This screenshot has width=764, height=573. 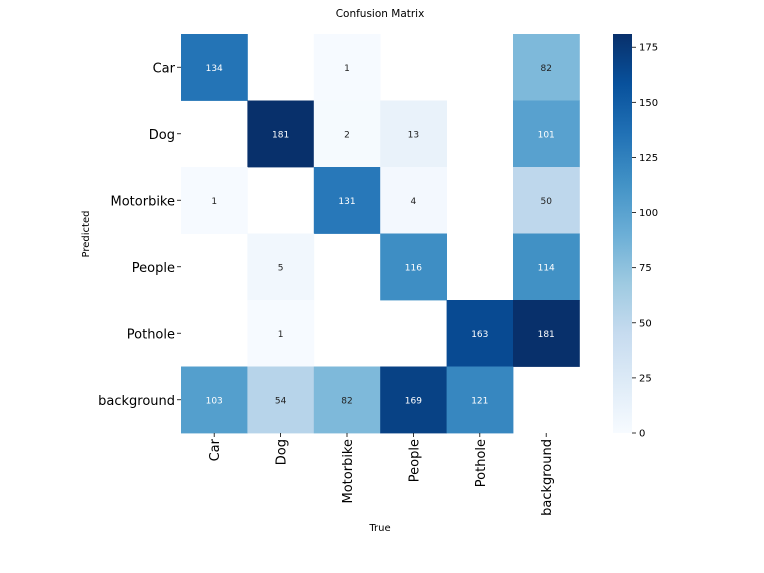 I want to click on x-axis-label: True, so click(x=379, y=528).